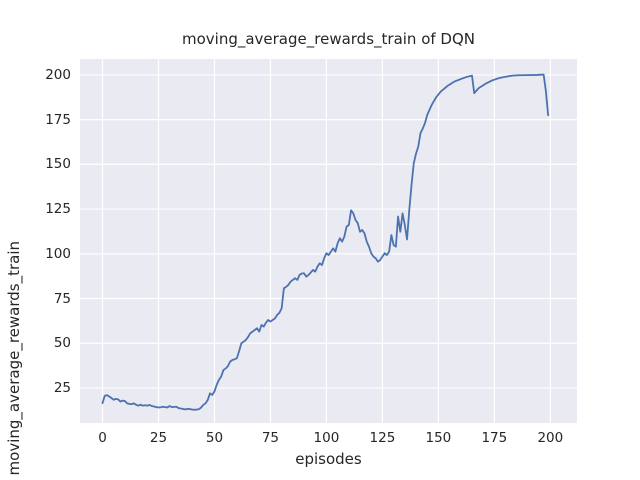  What do you see at coordinates (58, 74) in the screenshot?
I see `y-tick-200: 200` at bounding box center [58, 74].